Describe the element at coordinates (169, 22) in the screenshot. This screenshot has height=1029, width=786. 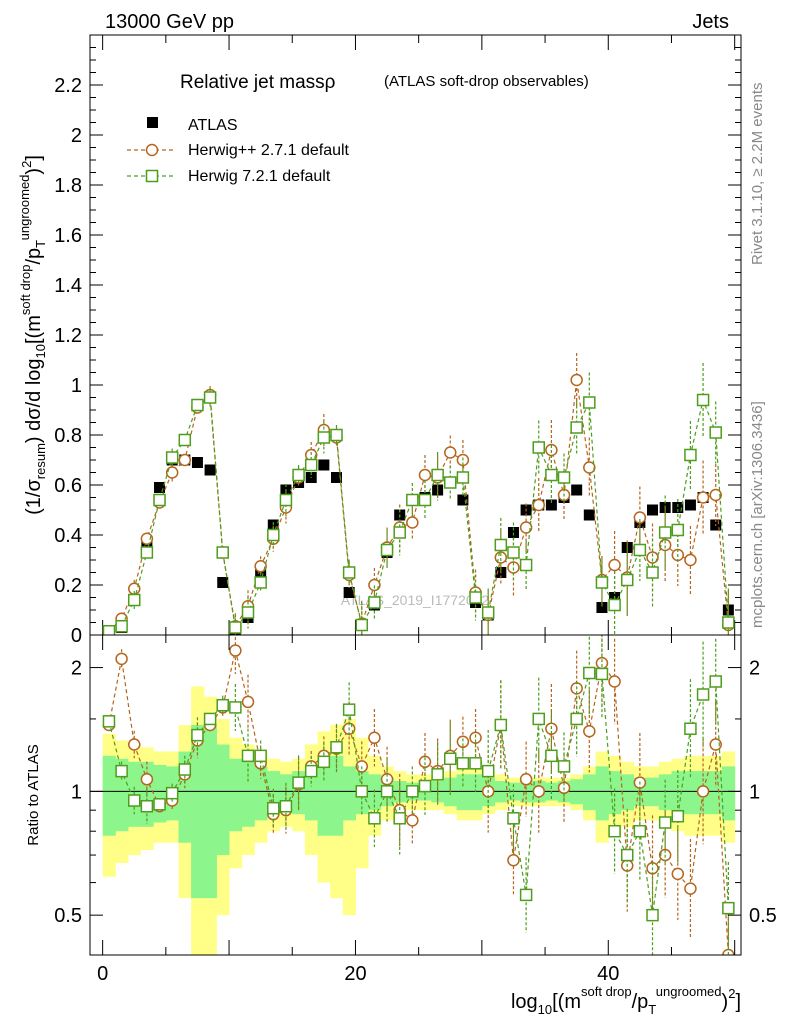
I see `energy-label: 13000 GeV pp` at that location.